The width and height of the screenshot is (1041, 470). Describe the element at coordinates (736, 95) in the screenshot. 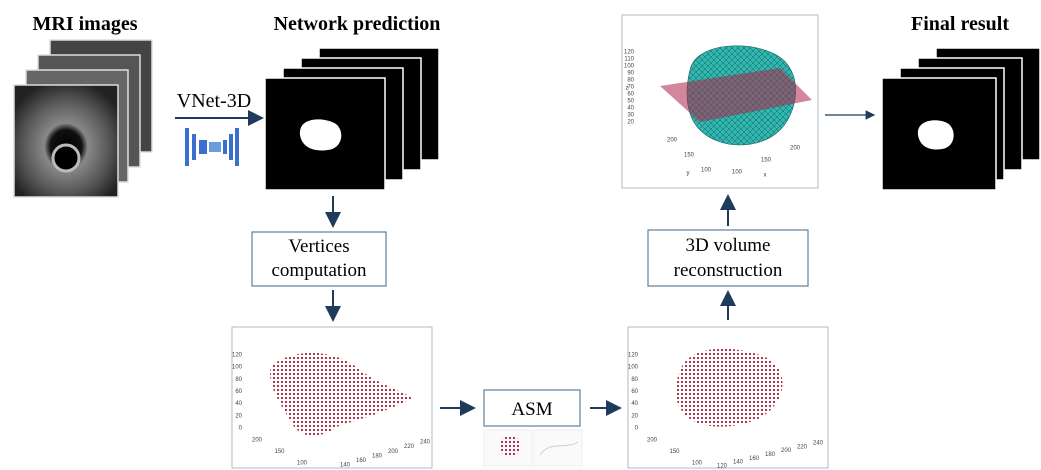

I see `mesh-surface` at that location.